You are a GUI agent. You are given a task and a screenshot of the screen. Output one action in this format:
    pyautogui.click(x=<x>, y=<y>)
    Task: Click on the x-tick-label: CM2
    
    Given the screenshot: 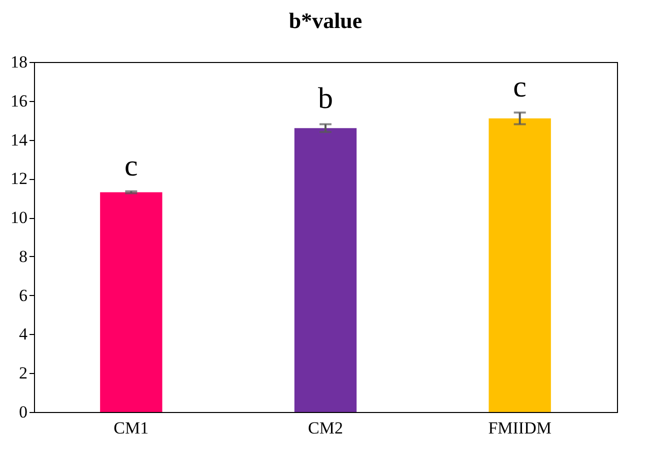 What is the action you would take?
    pyautogui.click(x=325, y=428)
    